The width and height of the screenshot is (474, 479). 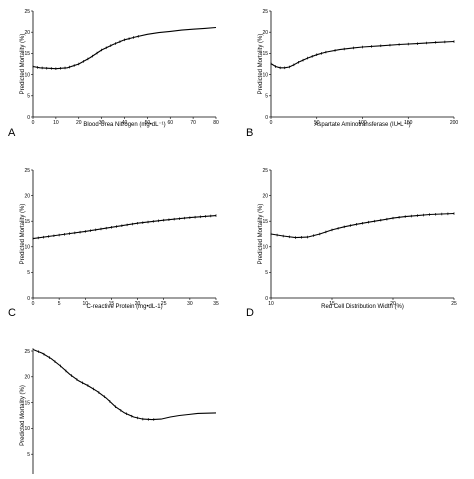 What do you see at coordinates (12, 313) in the screenshot?
I see `panel-letter: C` at bounding box center [12, 313].